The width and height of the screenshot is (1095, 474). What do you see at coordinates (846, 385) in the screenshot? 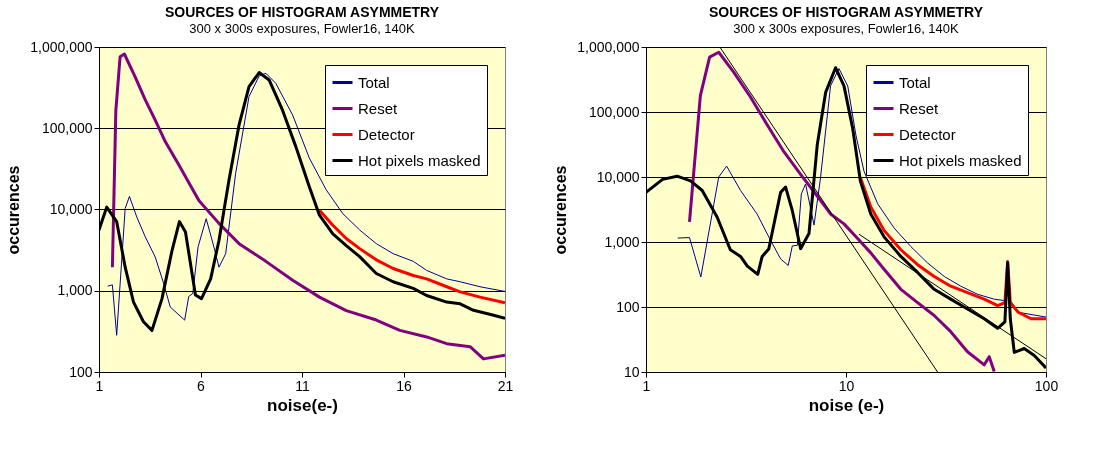
I see `x-tick-label: 10` at bounding box center [846, 385].